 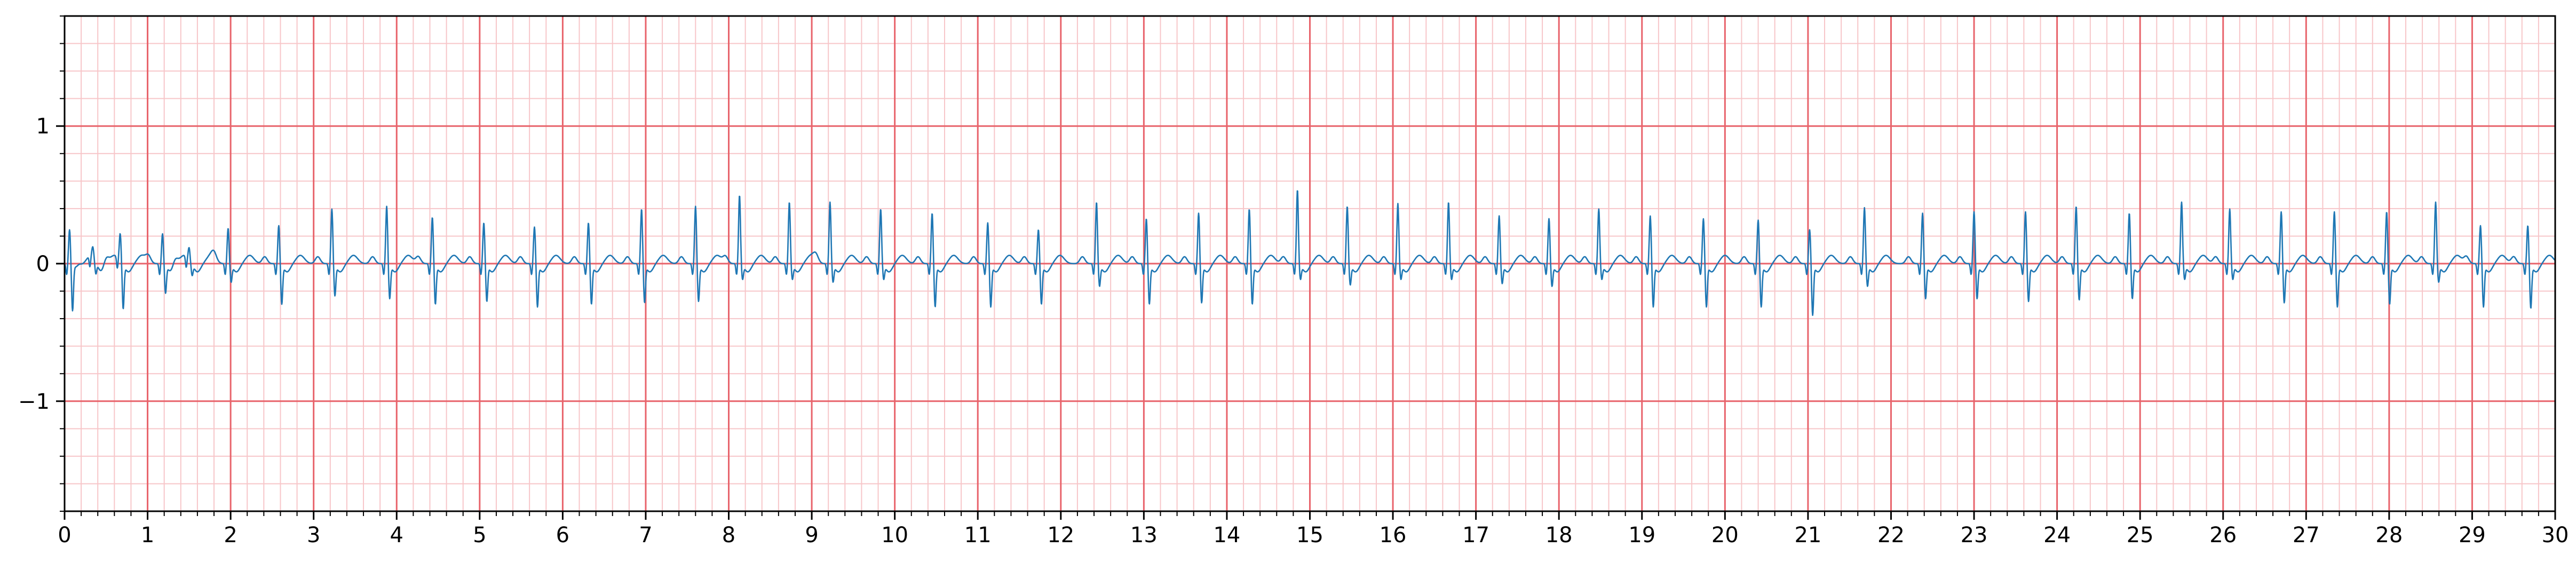 I want to click on y-tick-label: 0, so click(x=43, y=264).